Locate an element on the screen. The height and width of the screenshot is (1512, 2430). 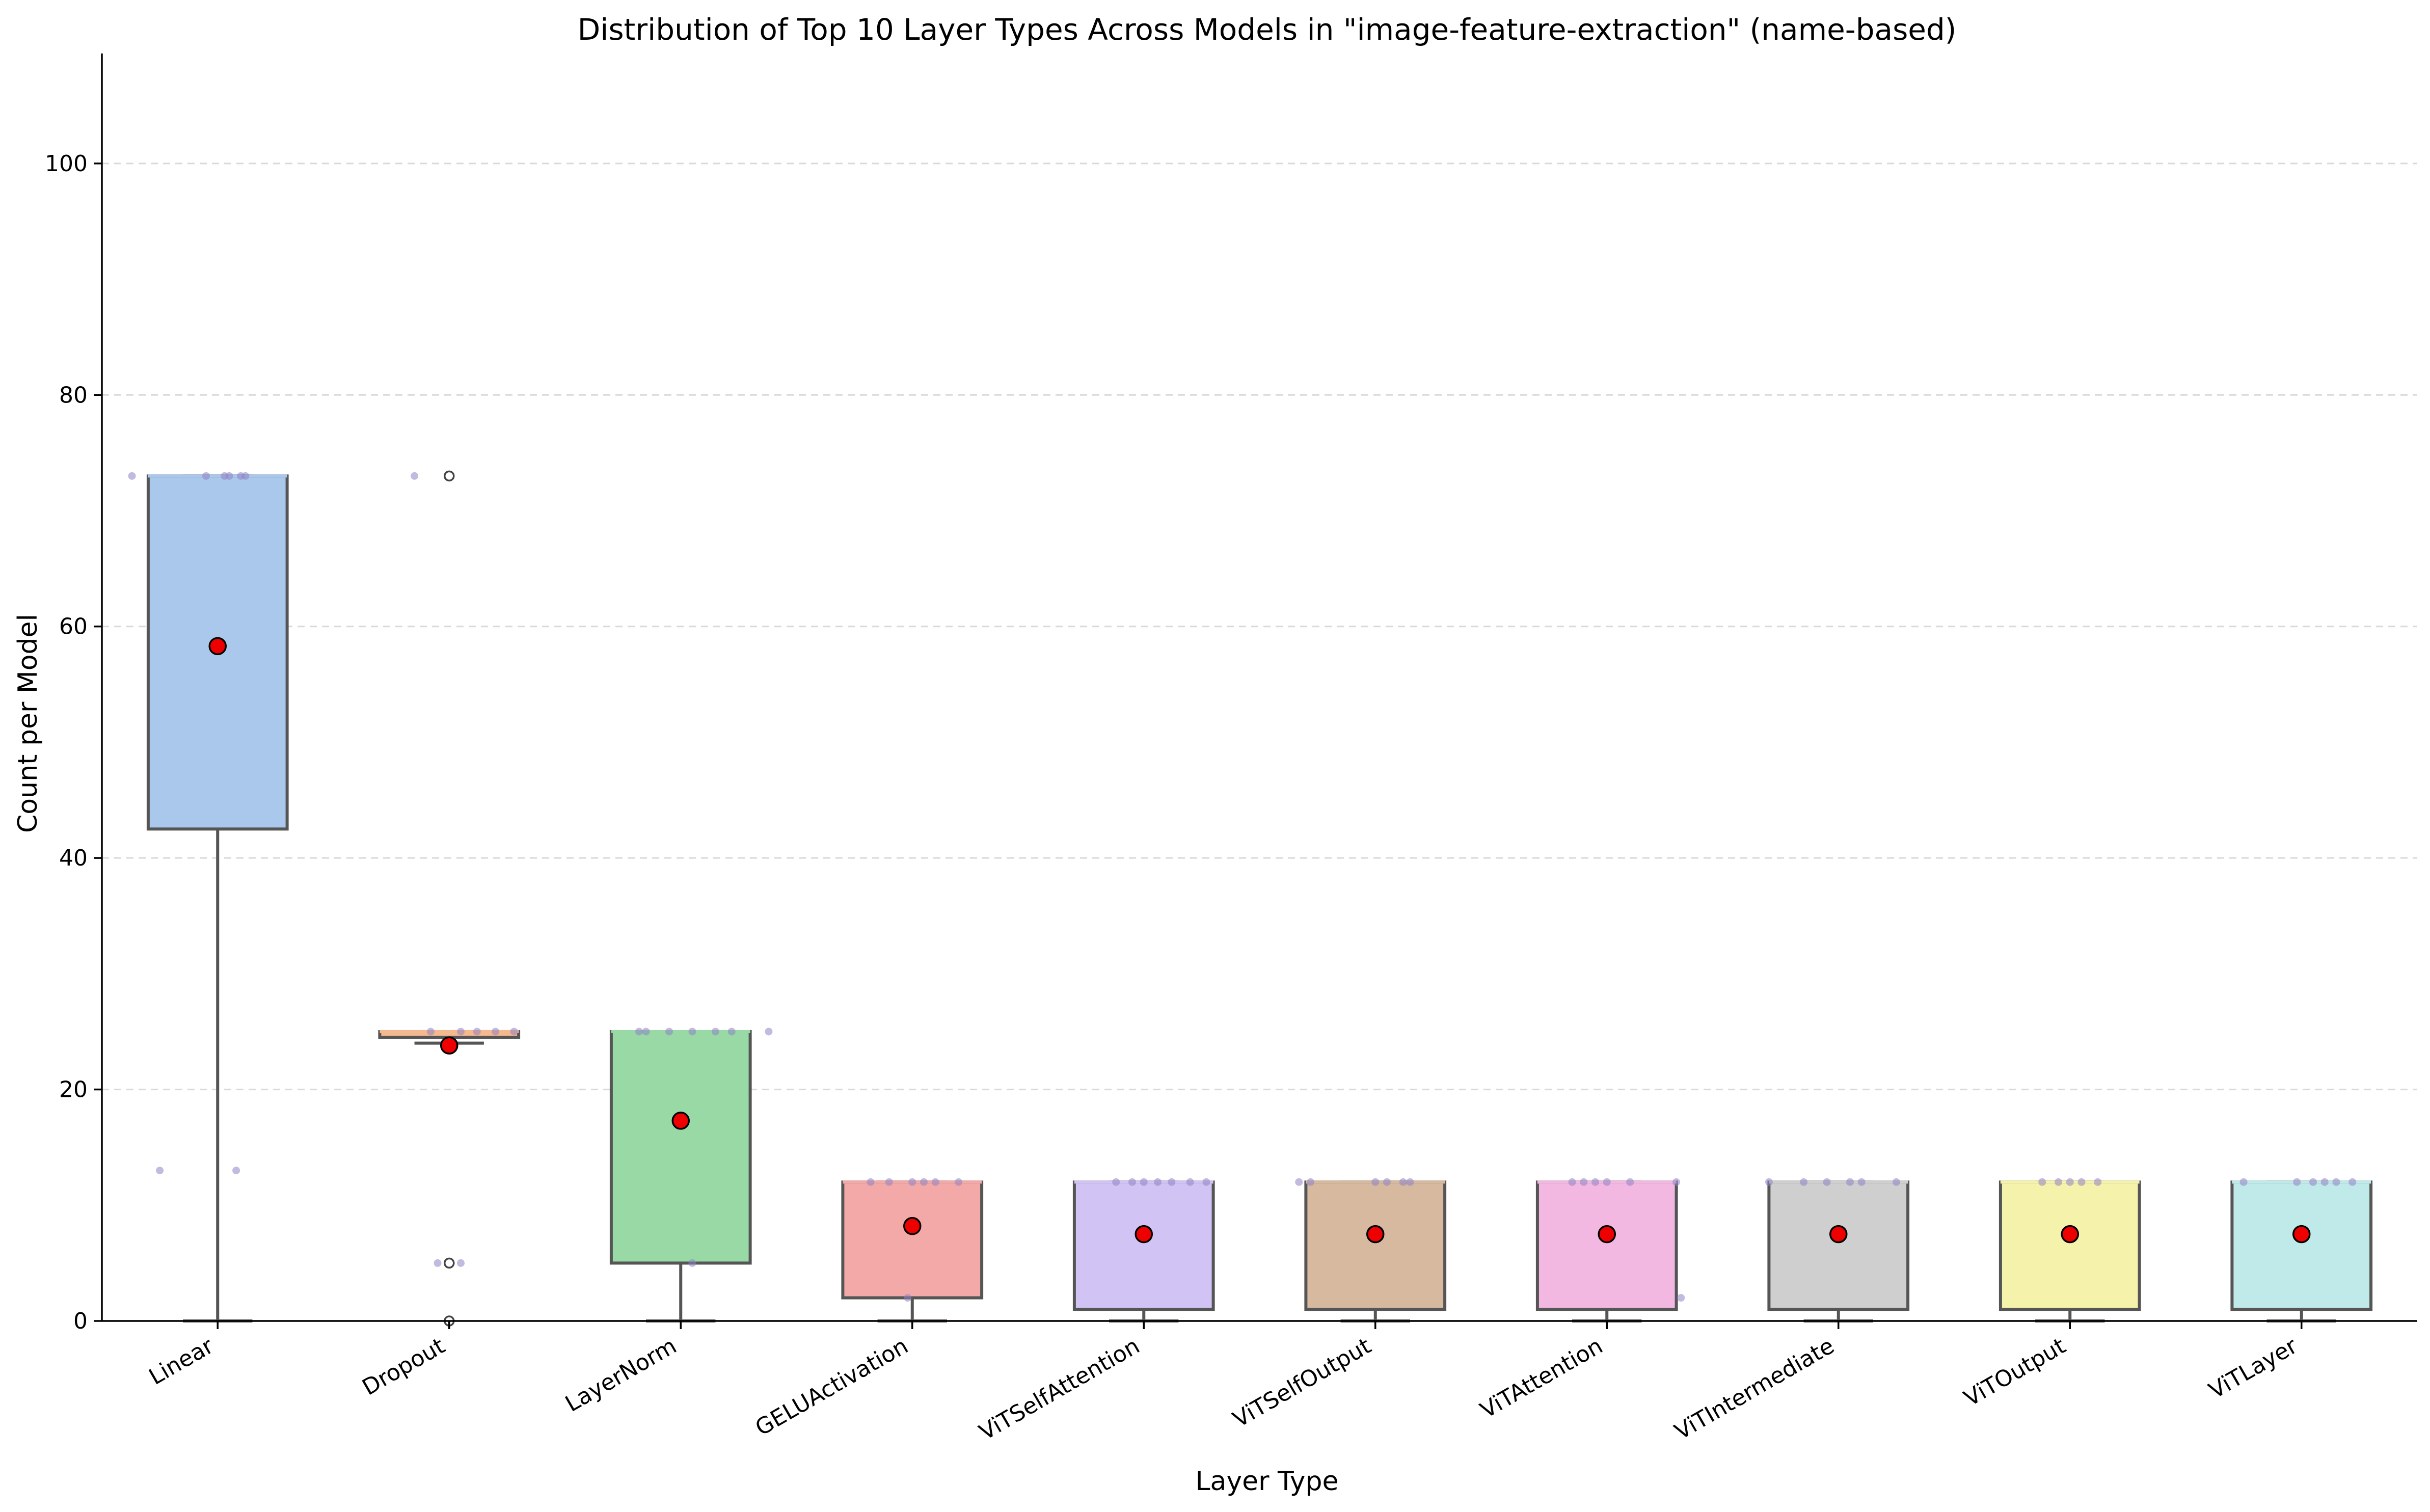
box-group-ViTSelfOutput is located at coordinates (1371, 1250).